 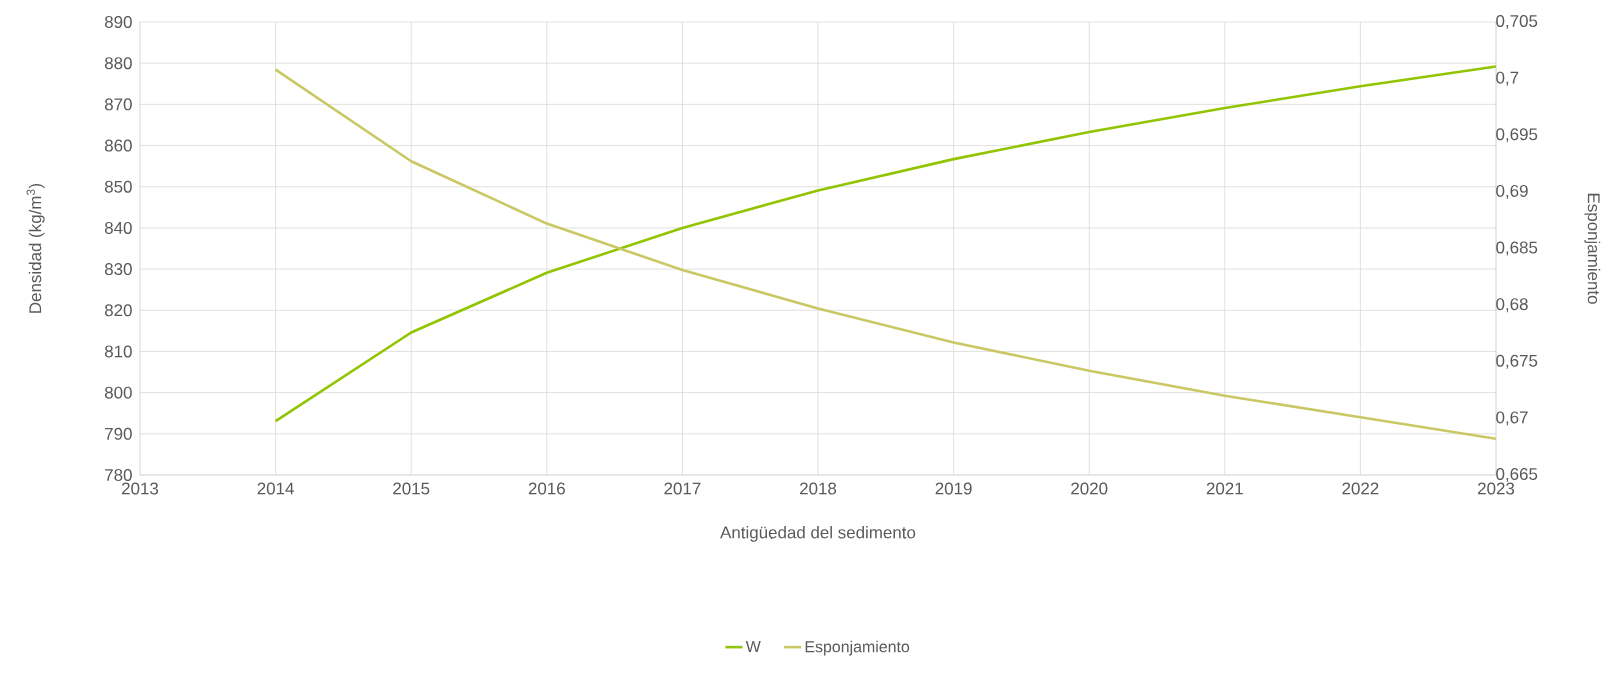 What do you see at coordinates (1512, 418) in the screenshot?
I see `y2-tick-label: 0,67` at bounding box center [1512, 418].